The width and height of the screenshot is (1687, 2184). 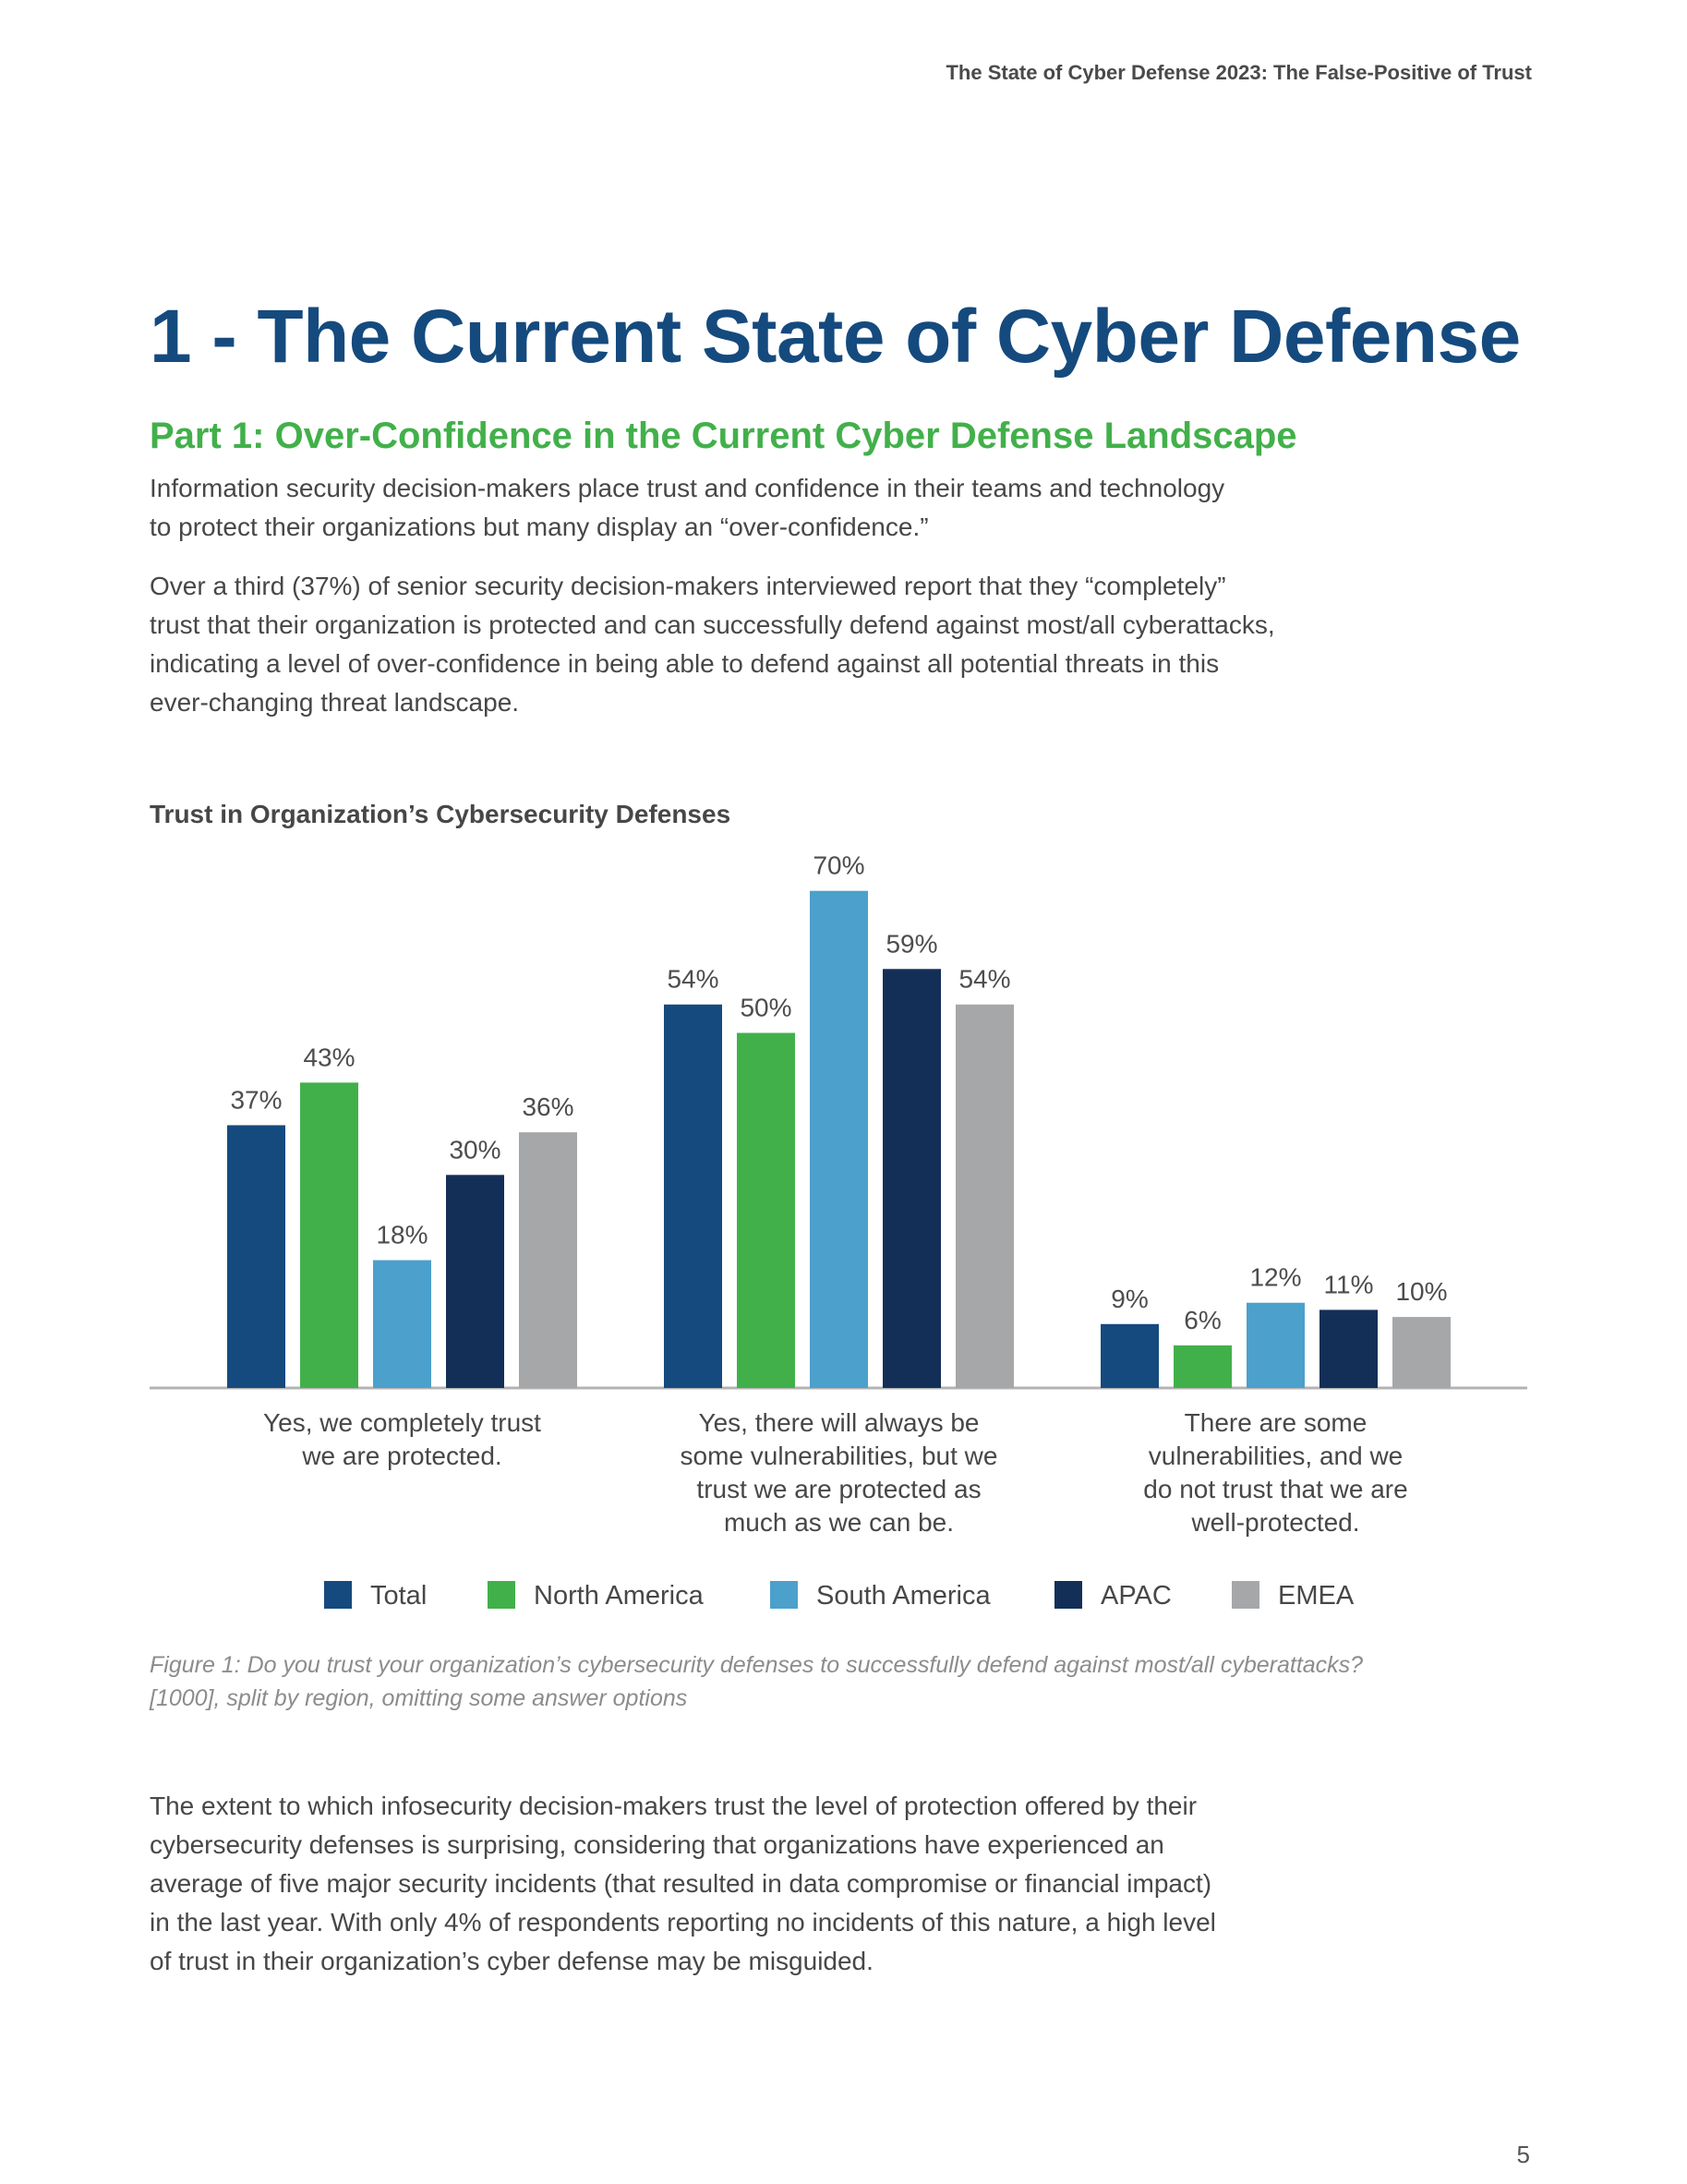 I want to click on category-label: Yes, there will always be, so click(x=838, y=1422).